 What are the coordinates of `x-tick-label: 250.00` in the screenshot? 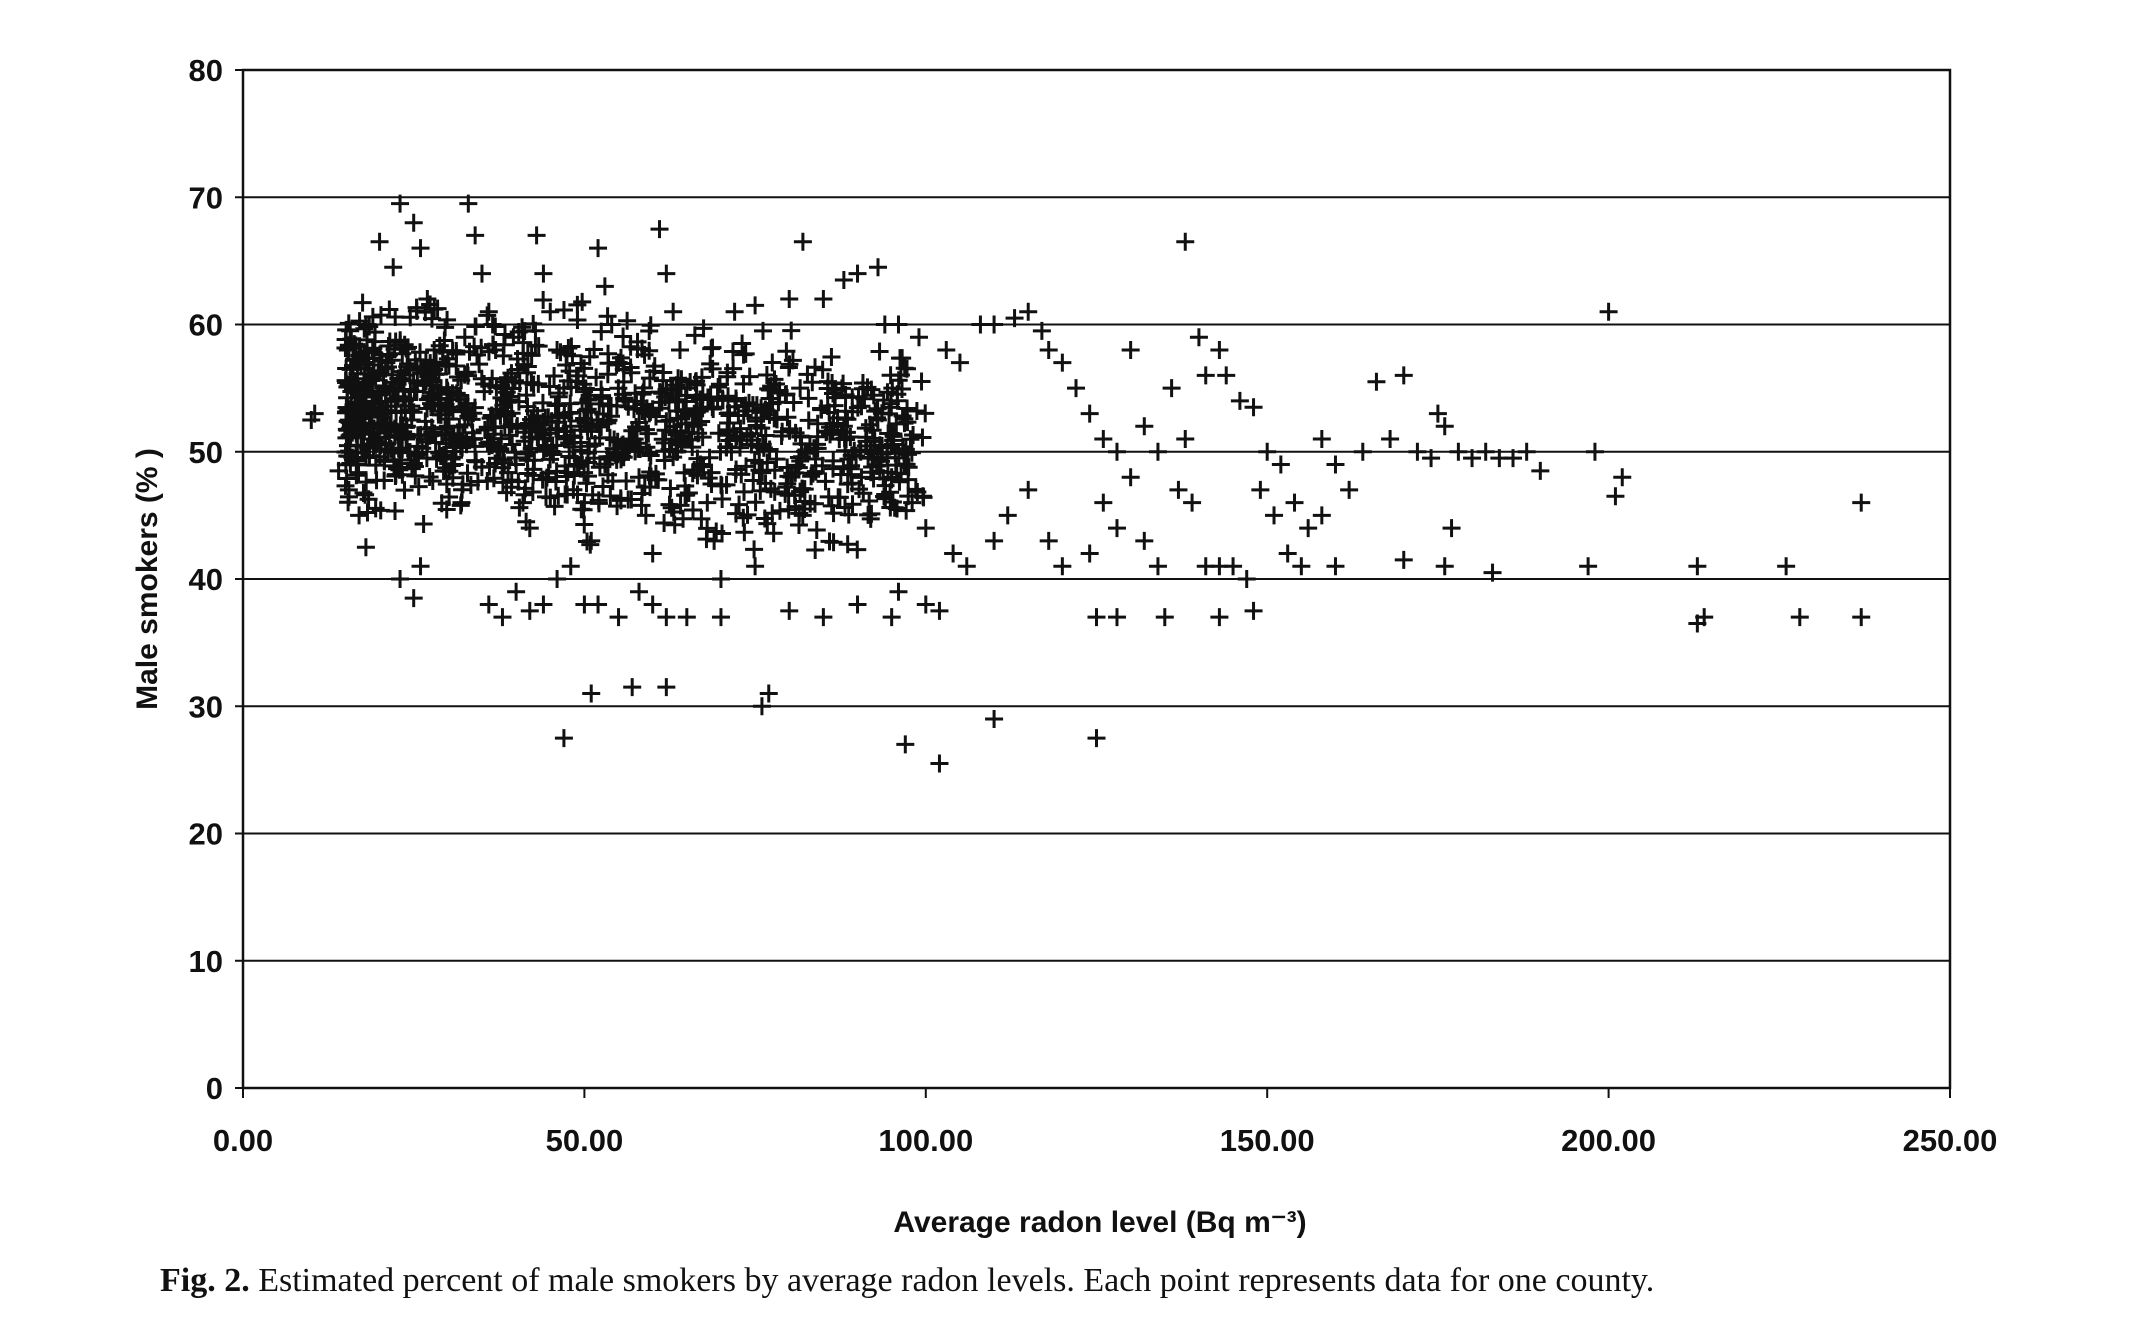 It's located at (1950, 1140).